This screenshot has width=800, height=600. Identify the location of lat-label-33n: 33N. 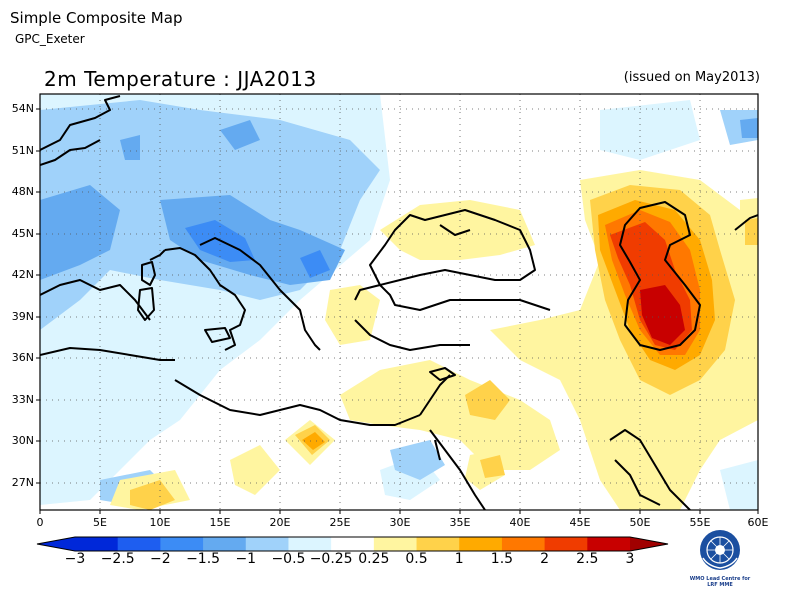
(22, 399).